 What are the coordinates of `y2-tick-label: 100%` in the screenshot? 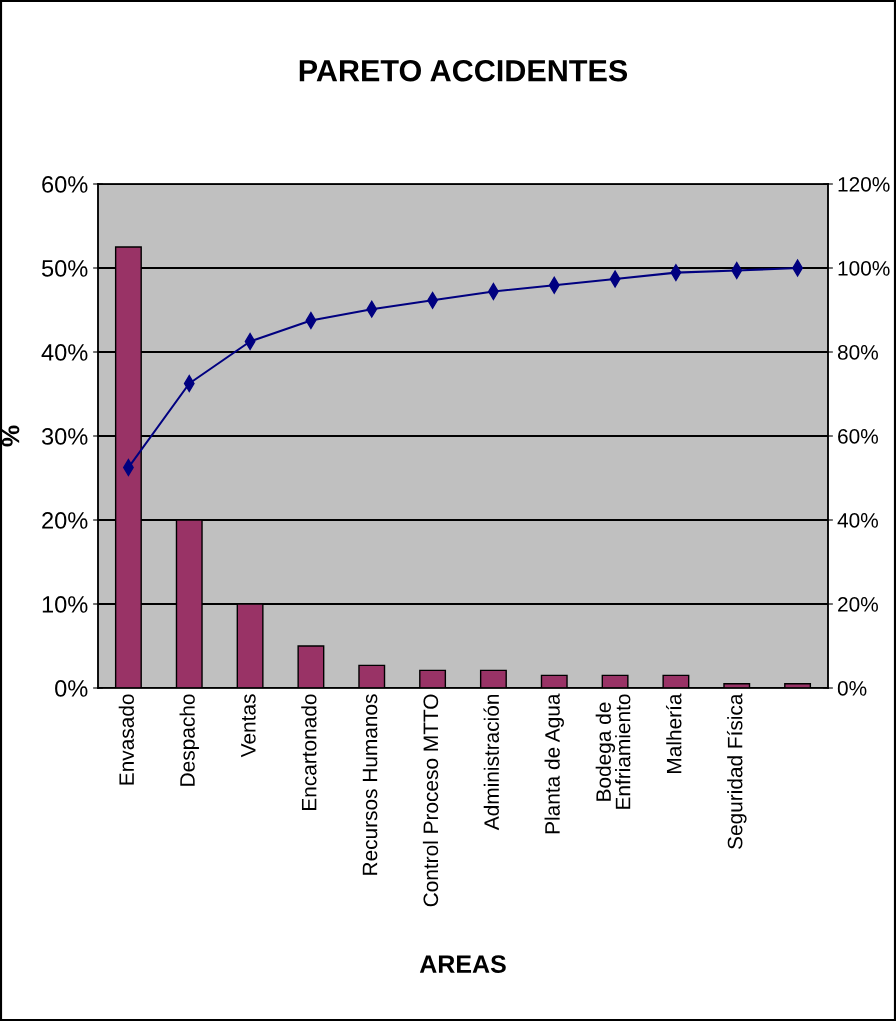 It's located at (864, 268).